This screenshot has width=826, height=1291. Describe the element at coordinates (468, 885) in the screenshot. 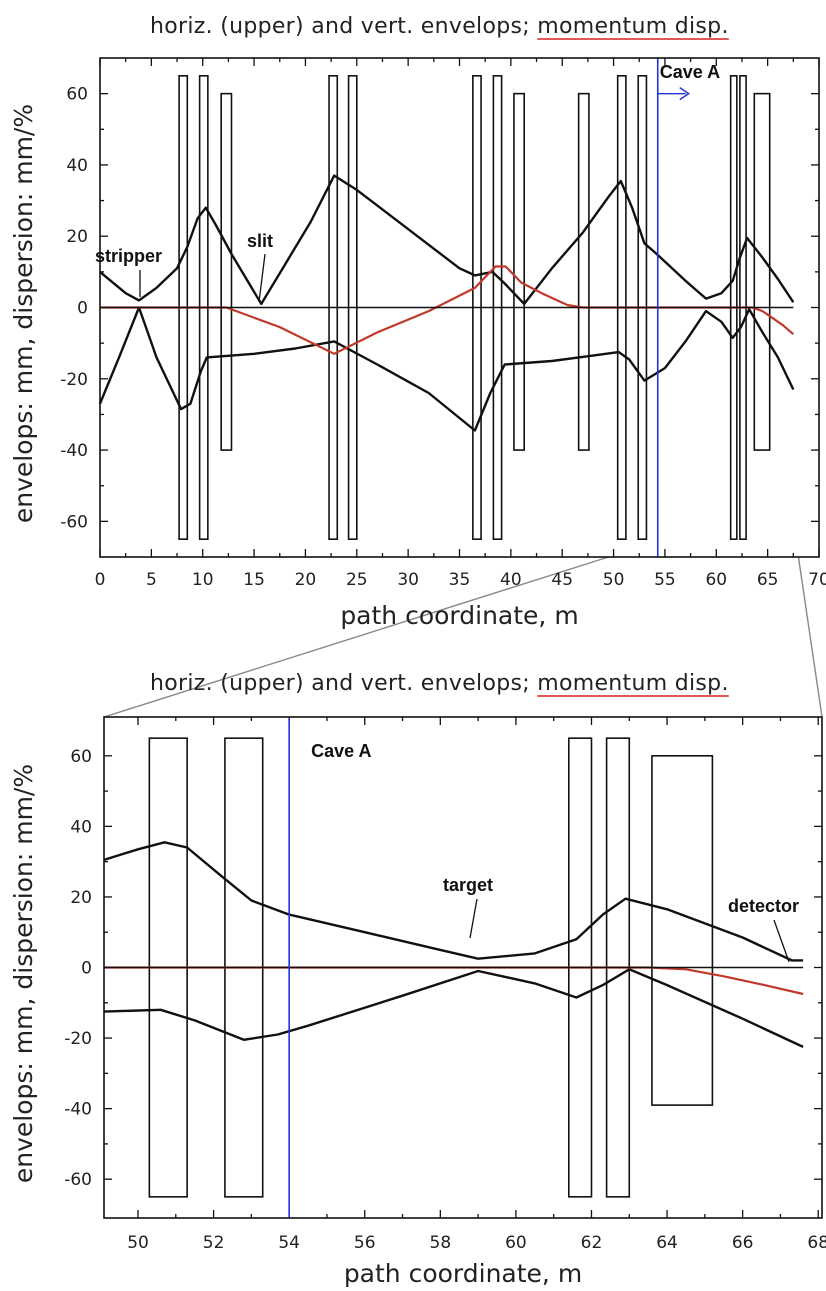

I see `annotation-target: target` at that location.